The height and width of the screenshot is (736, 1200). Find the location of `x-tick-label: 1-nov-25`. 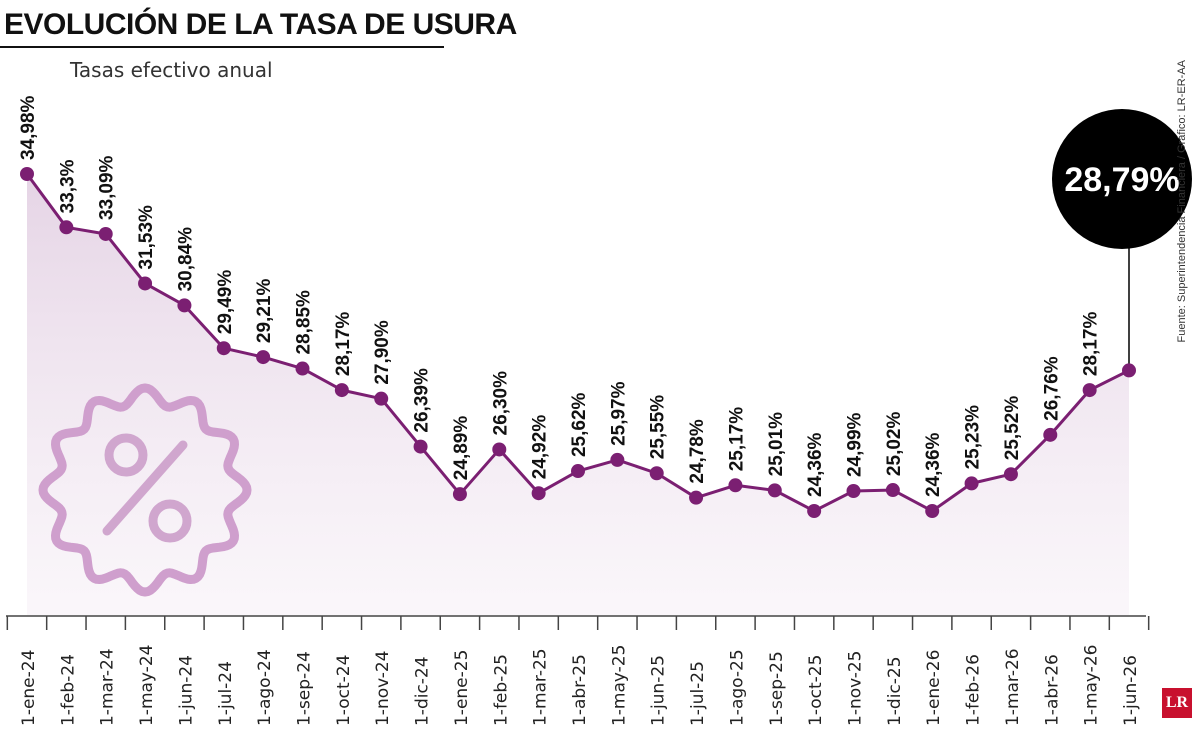

x-tick-label: 1-nov-25 is located at coordinates (856, 689).